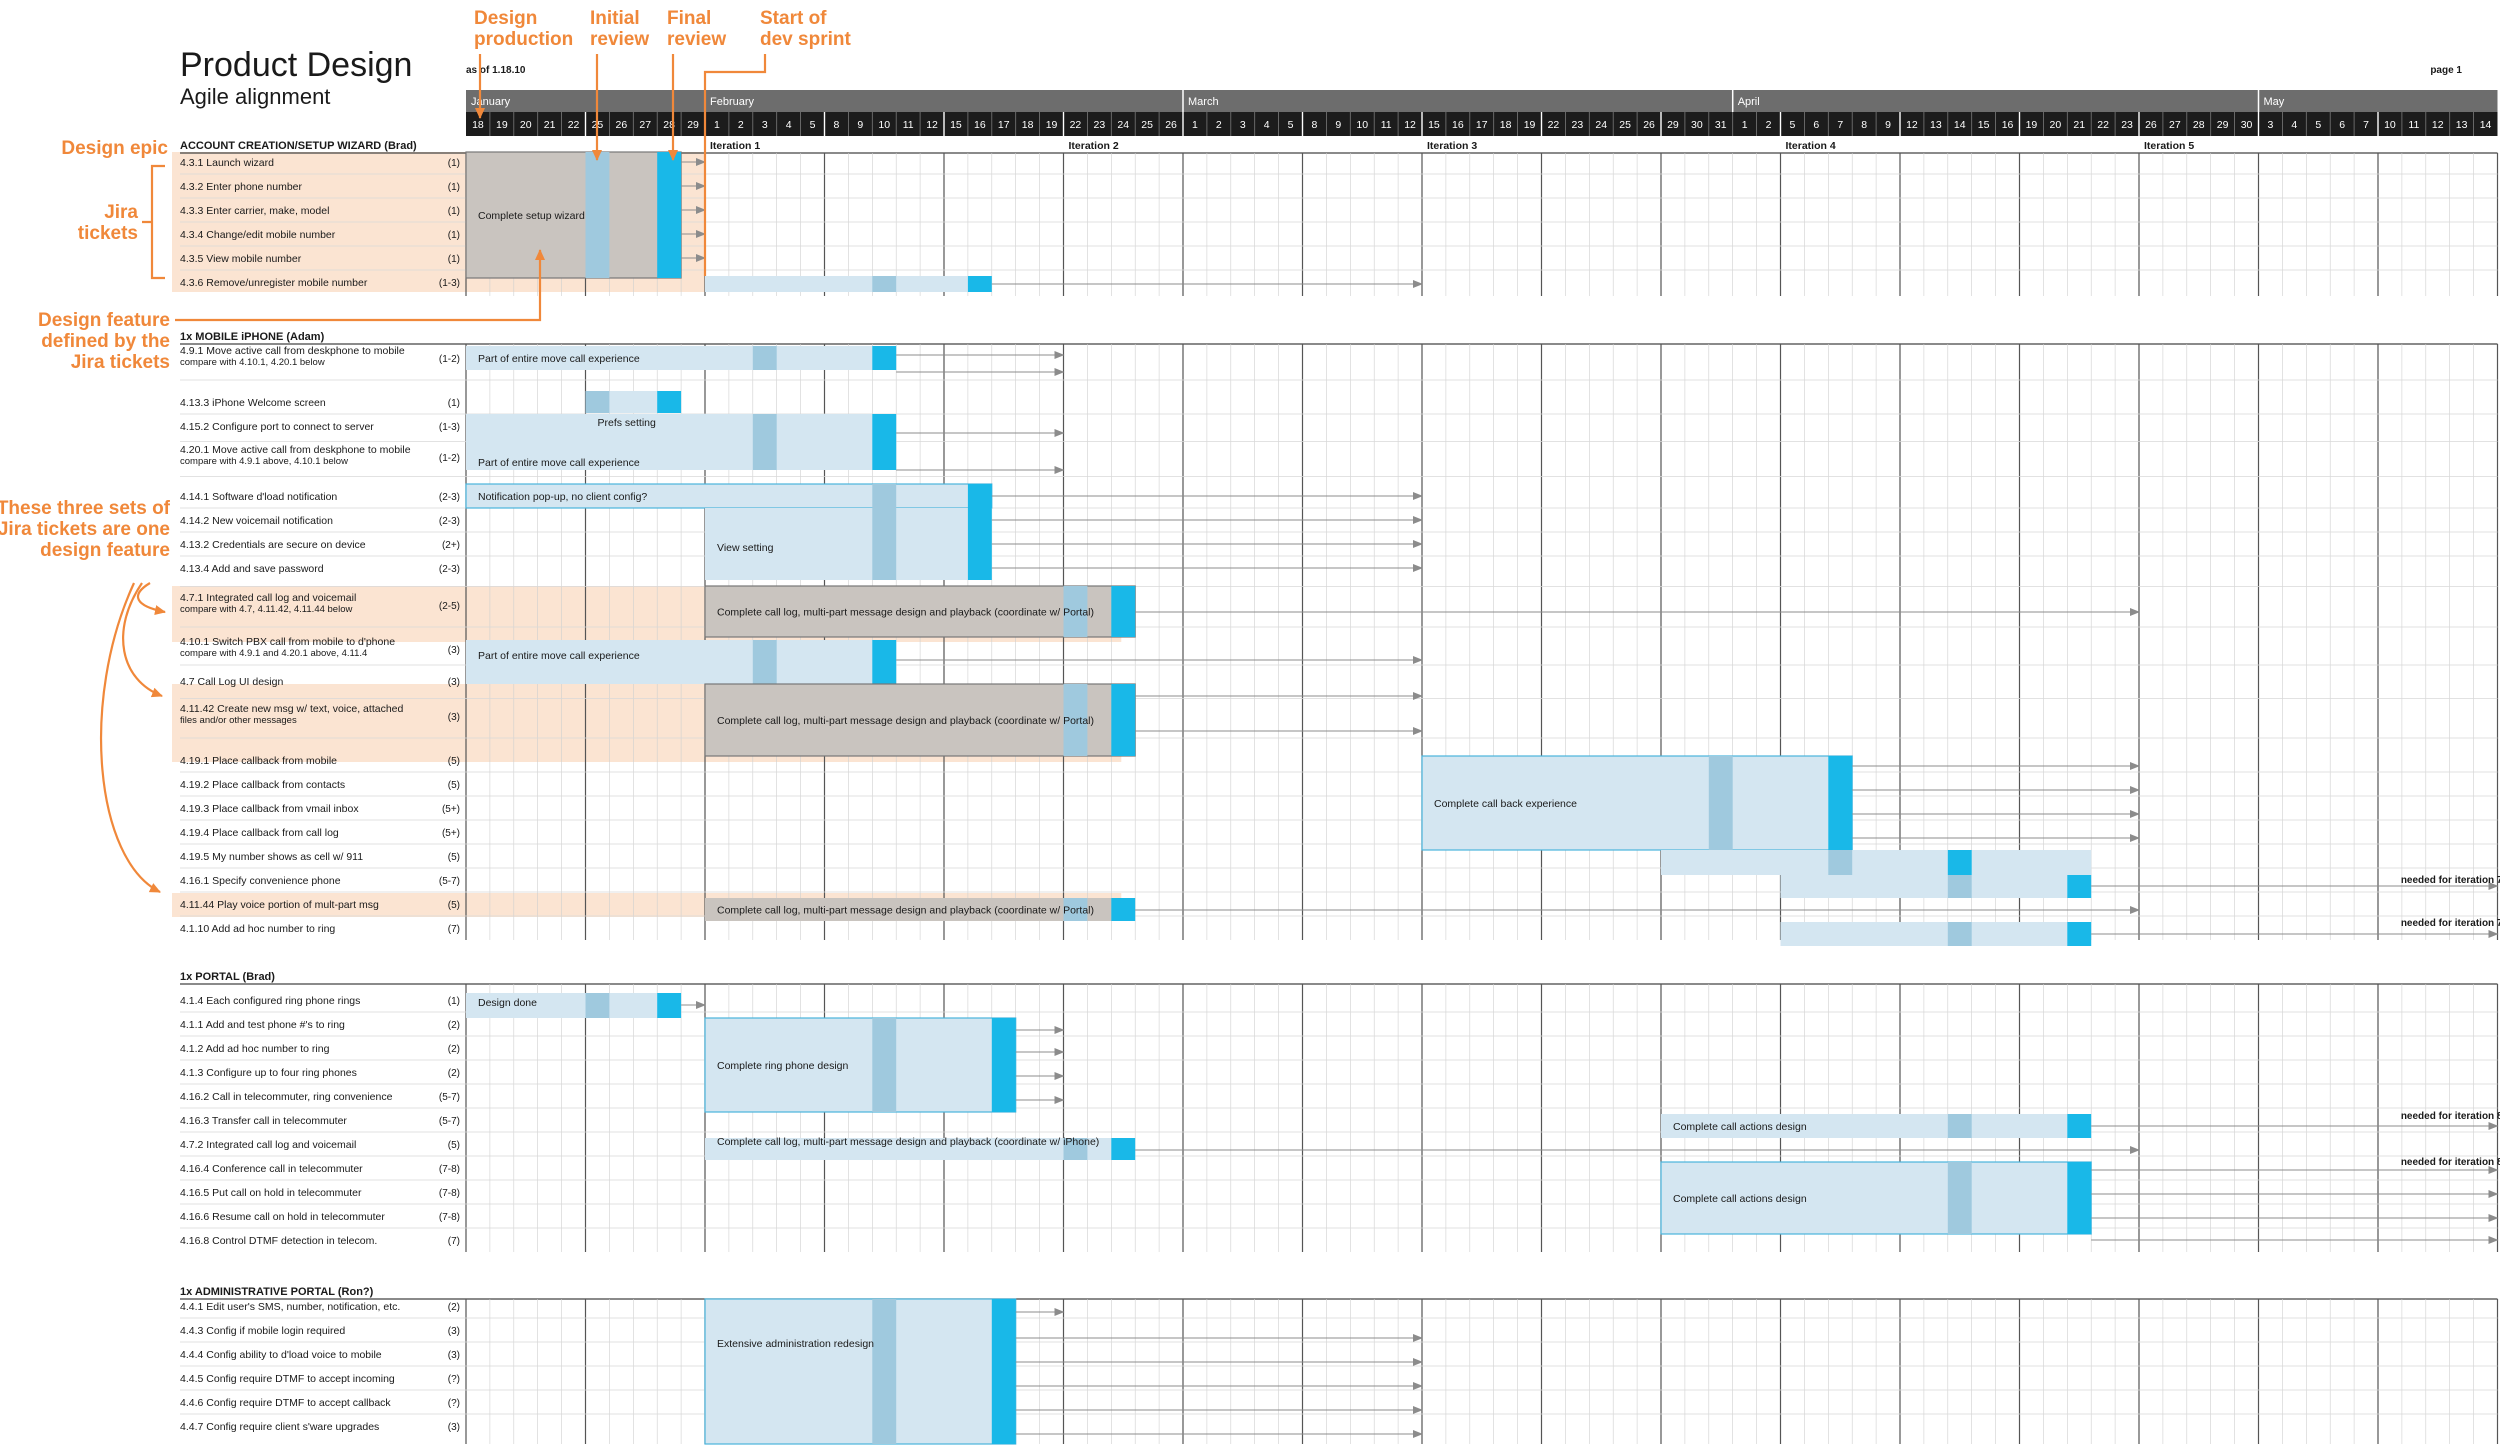  I want to click on day-label: 21, so click(550, 125).